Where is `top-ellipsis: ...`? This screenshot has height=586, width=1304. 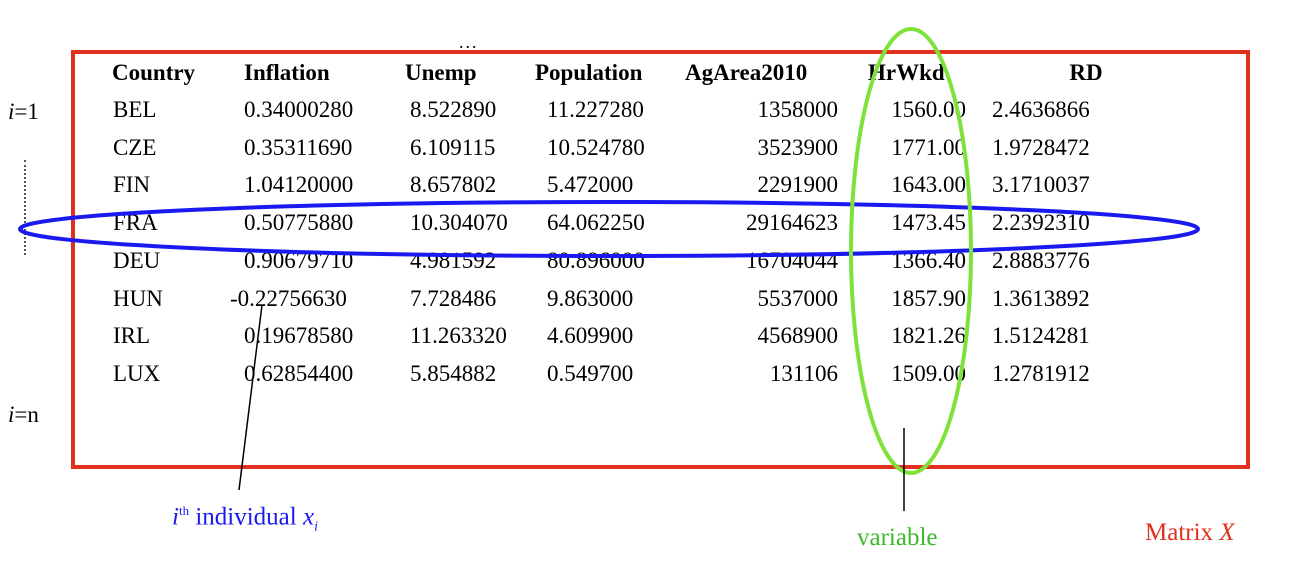 top-ellipsis: ... is located at coordinates (469, 42).